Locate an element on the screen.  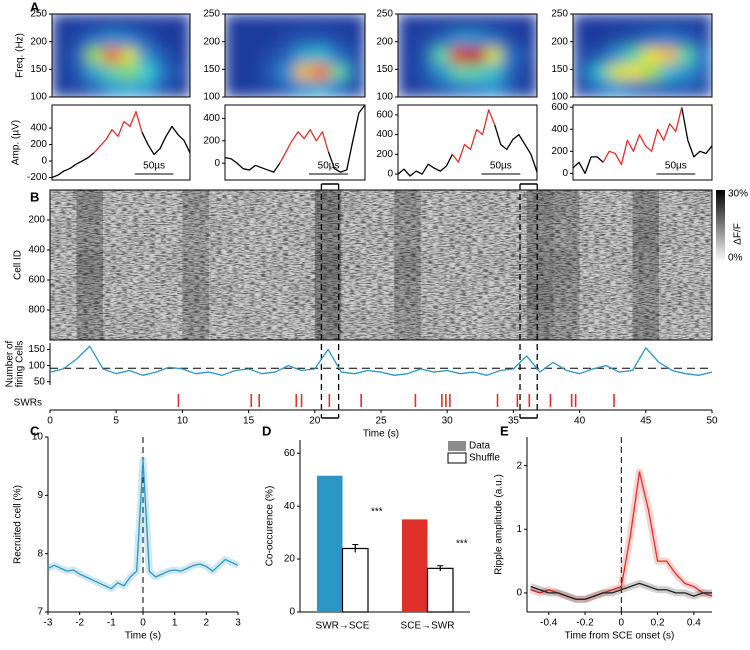
scale-bar-label: 50µs is located at coordinates (154, 166).